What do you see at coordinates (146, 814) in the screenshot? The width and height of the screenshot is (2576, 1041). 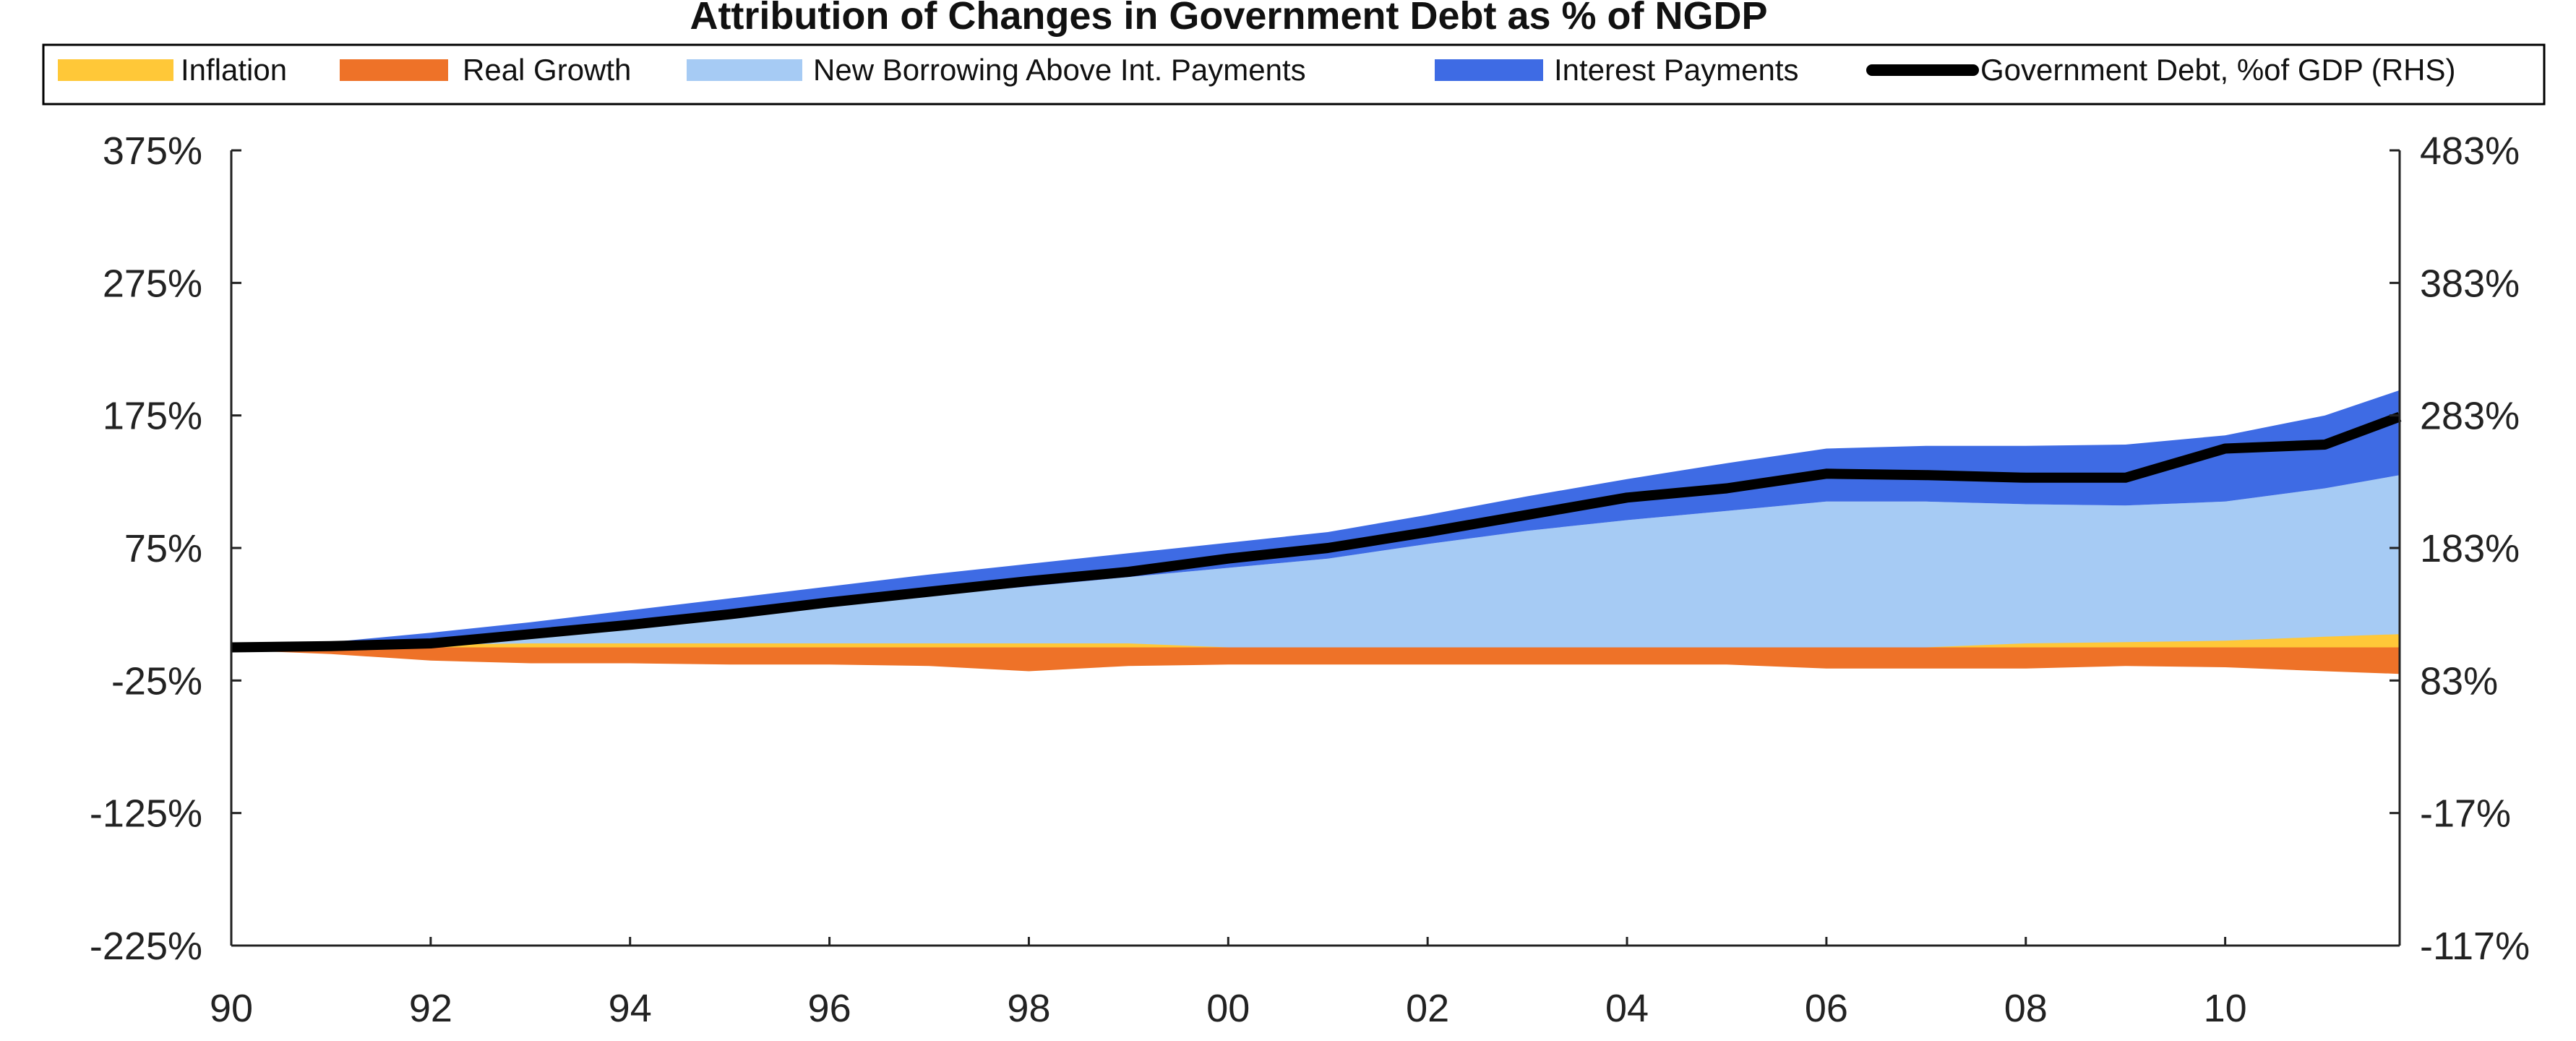 I see `left-y-tick-label: -125%` at bounding box center [146, 814].